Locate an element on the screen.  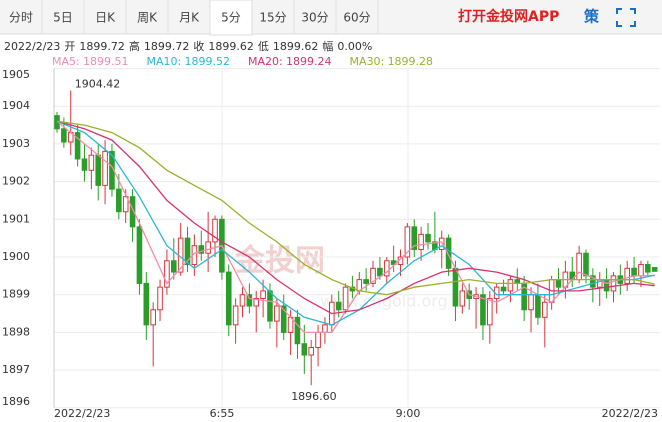
tab: 5日 is located at coordinates (63, 18).